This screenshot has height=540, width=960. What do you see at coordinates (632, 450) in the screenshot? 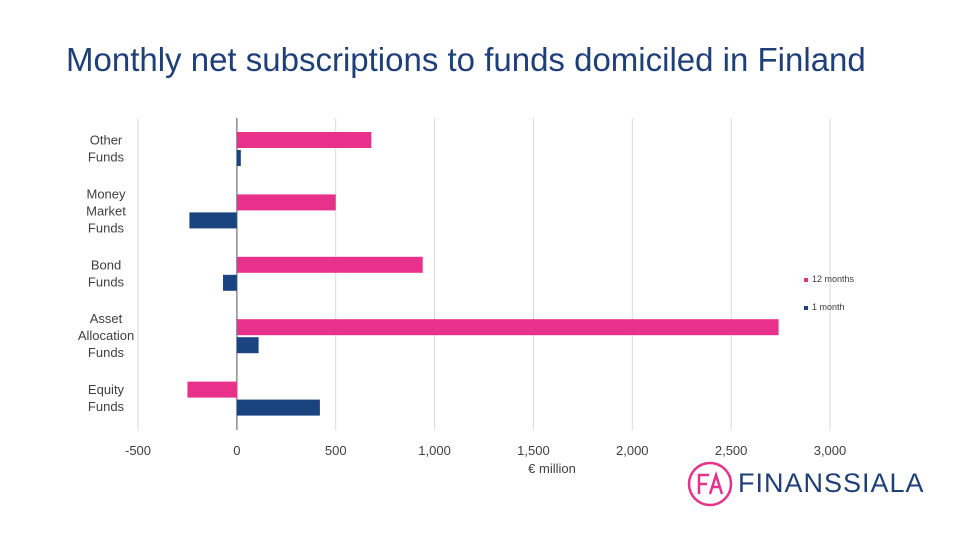
I see `x-tick-label: 2,000` at bounding box center [632, 450].